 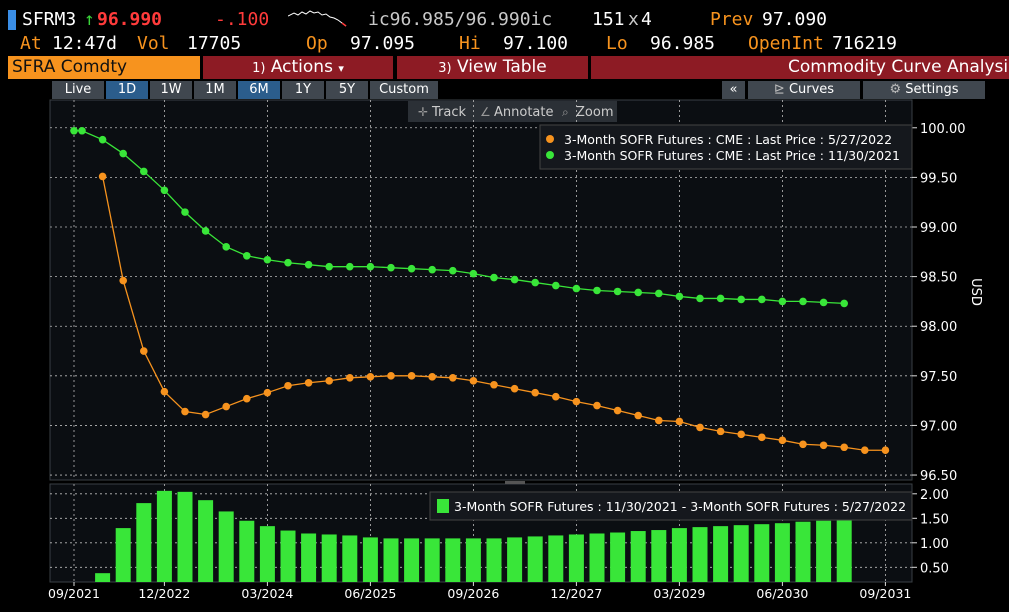 I want to click on actions-menu: 1) Actions ▾, so click(x=298, y=67).